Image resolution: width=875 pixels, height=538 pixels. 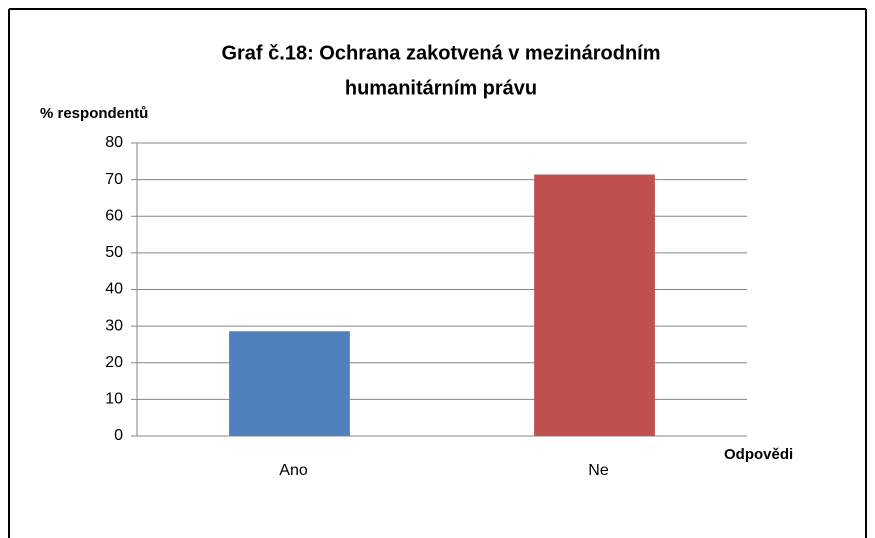 What do you see at coordinates (114, 252) in the screenshot?
I see `y-tick-label: 50` at bounding box center [114, 252].